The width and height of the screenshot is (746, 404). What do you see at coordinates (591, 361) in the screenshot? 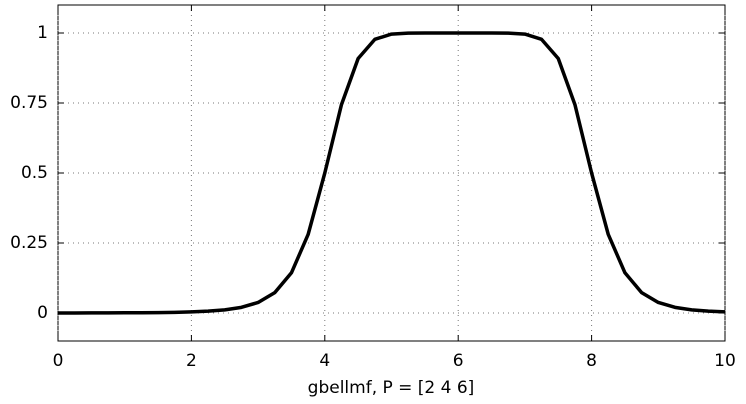
I see `x-tick-label: 8` at bounding box center [591, 361].